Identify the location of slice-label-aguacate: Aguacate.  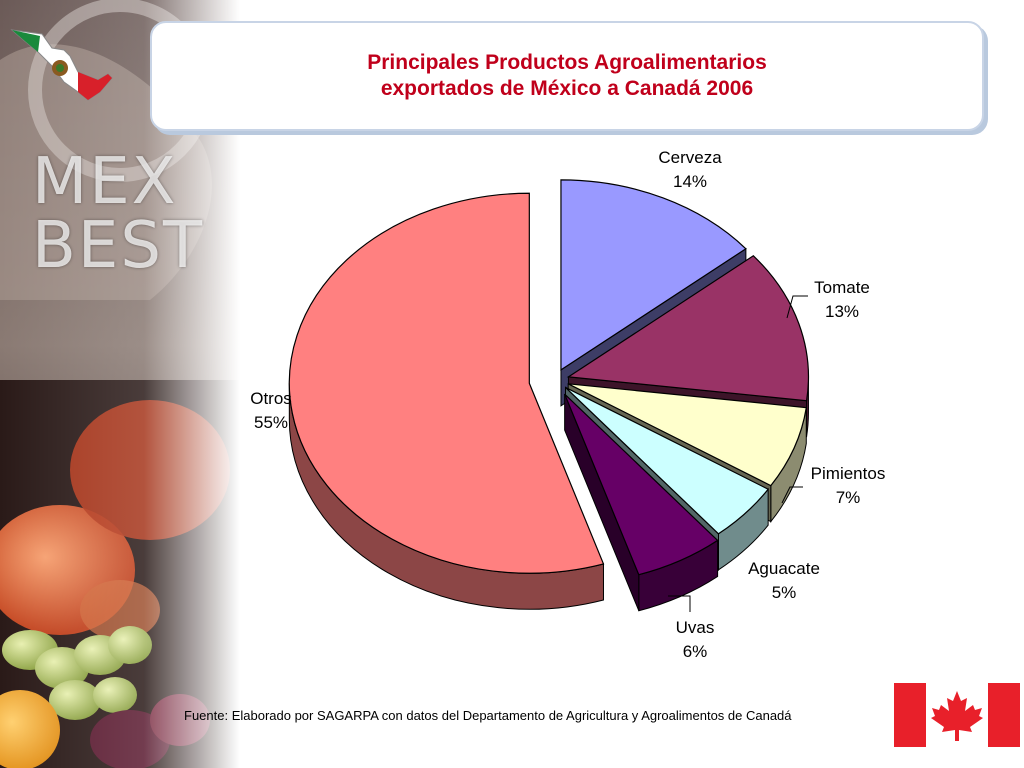
(784, 568).